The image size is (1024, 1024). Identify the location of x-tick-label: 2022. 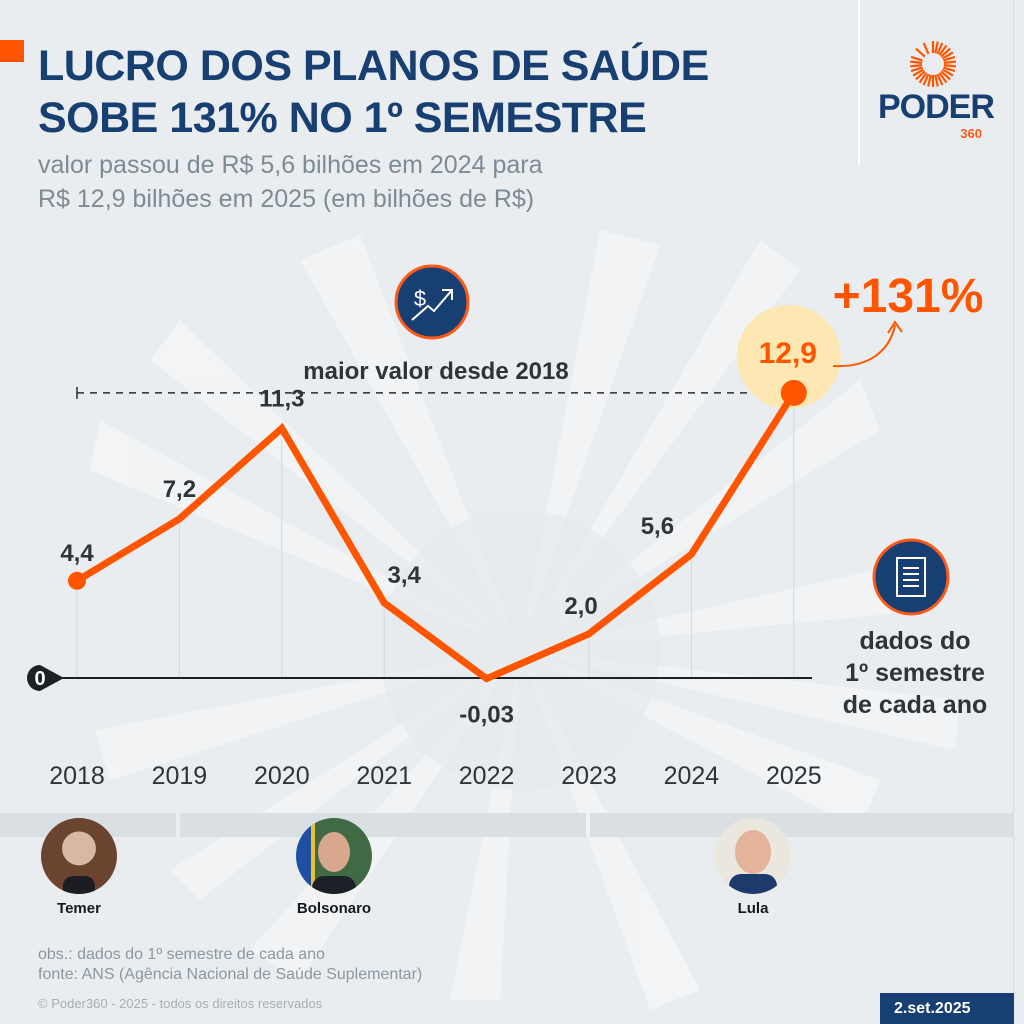
(487, 776).